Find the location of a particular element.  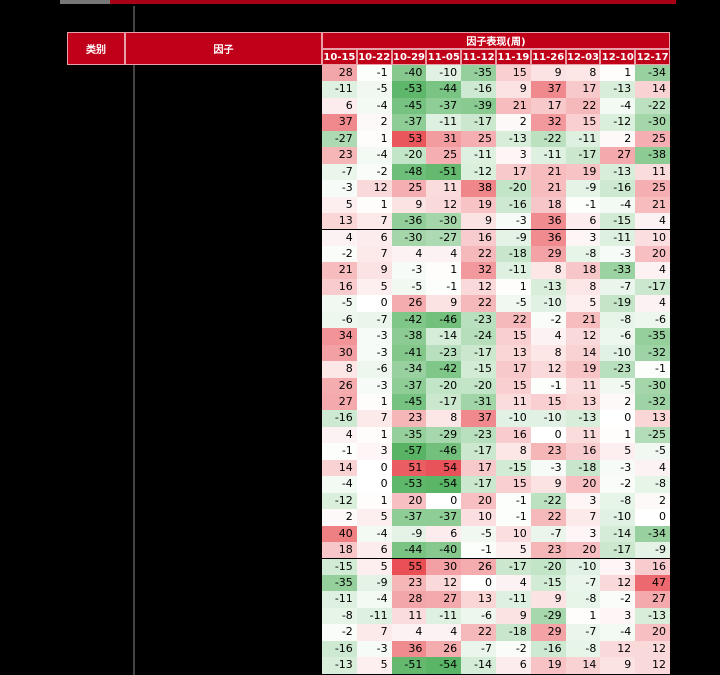

week-header: 10-29 is located at coordinates (409, 57).